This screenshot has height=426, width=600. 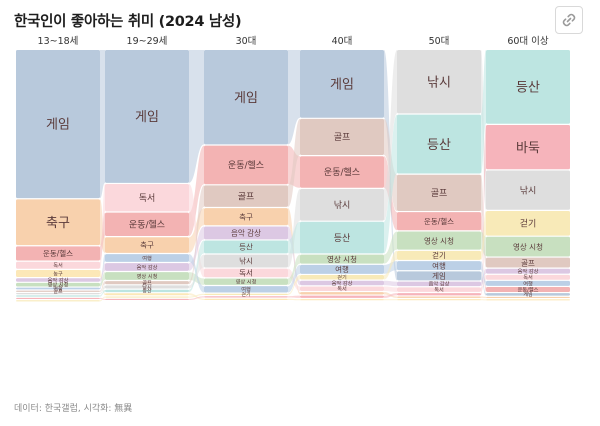 I want to click on link-button, so click(x=569, y=20).